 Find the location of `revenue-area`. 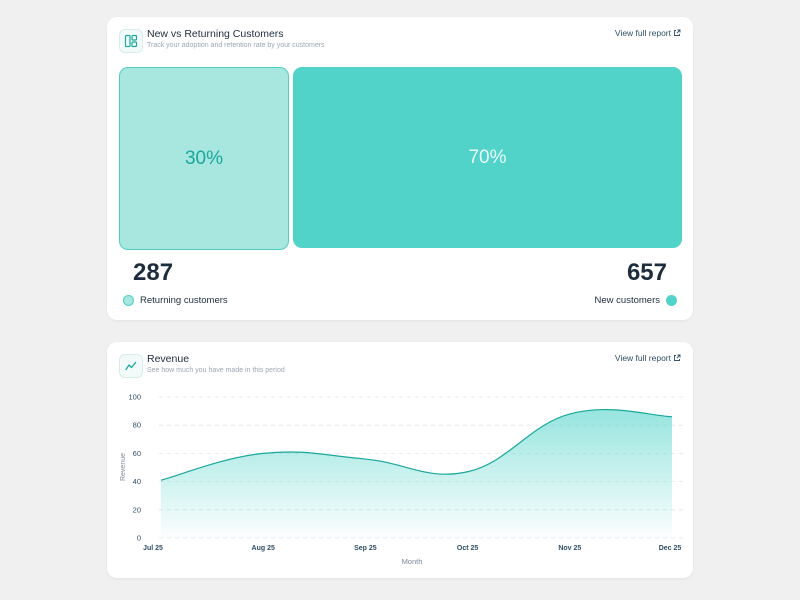

revenue-area is located at coordinates (416, 473).